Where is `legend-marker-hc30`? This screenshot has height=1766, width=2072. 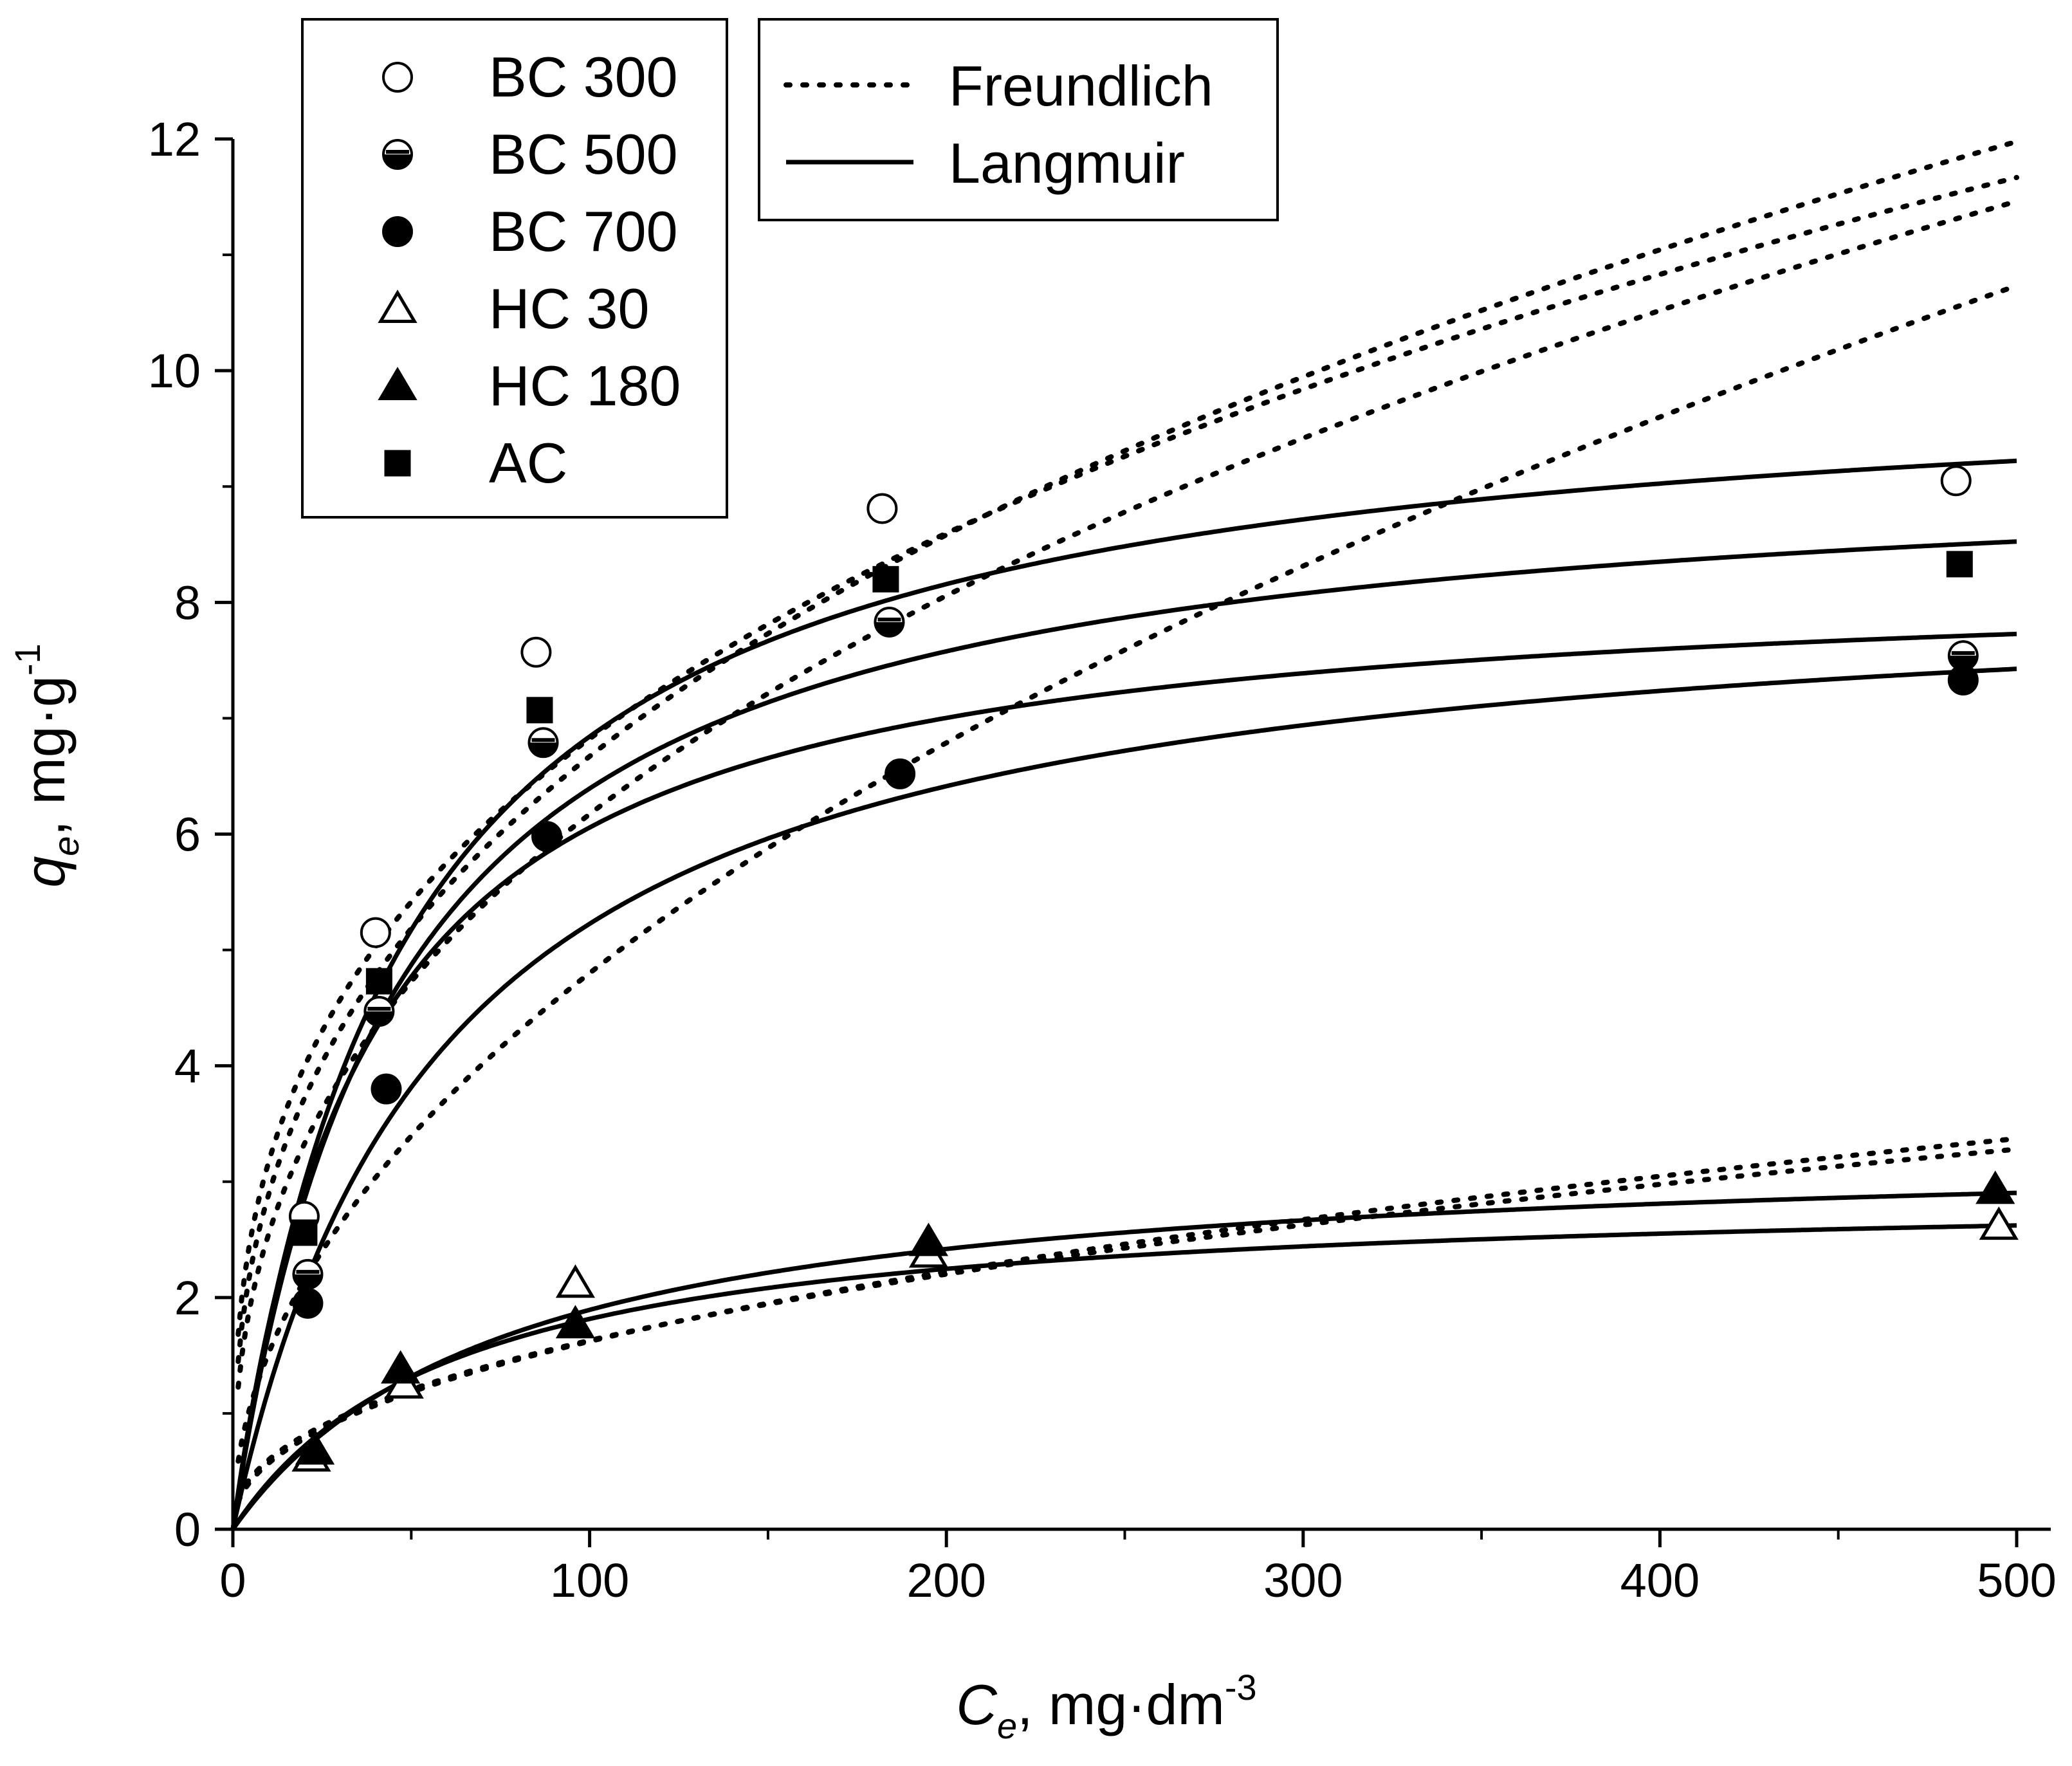
legend-marker-hc30 is located at coordinates (398, 306).